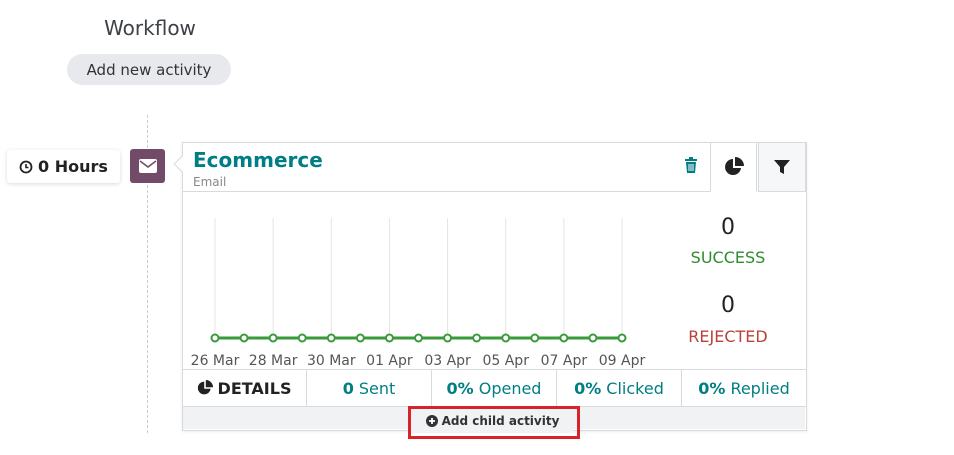 This screenshot has height=455, width=954. I want to click on rejected-count: 0, so click(728, 305).